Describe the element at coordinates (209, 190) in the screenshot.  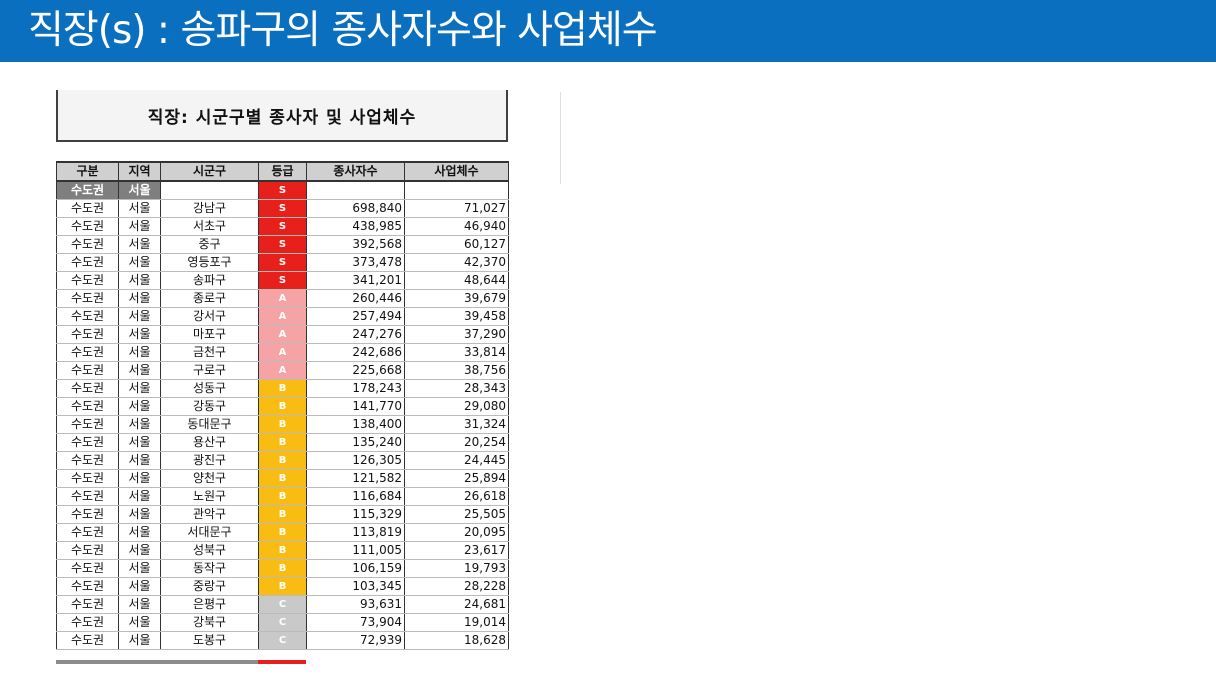
I see `subtotal-district` at that location.